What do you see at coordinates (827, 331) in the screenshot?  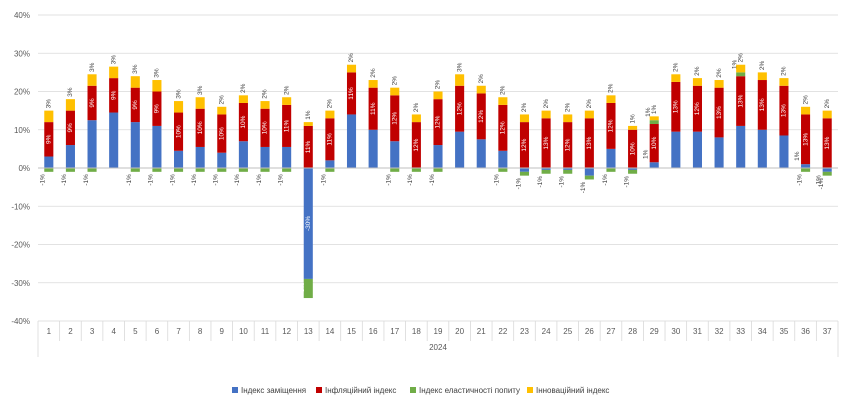 I see `x-tick-label: 37` at bounding box center [827, 331].